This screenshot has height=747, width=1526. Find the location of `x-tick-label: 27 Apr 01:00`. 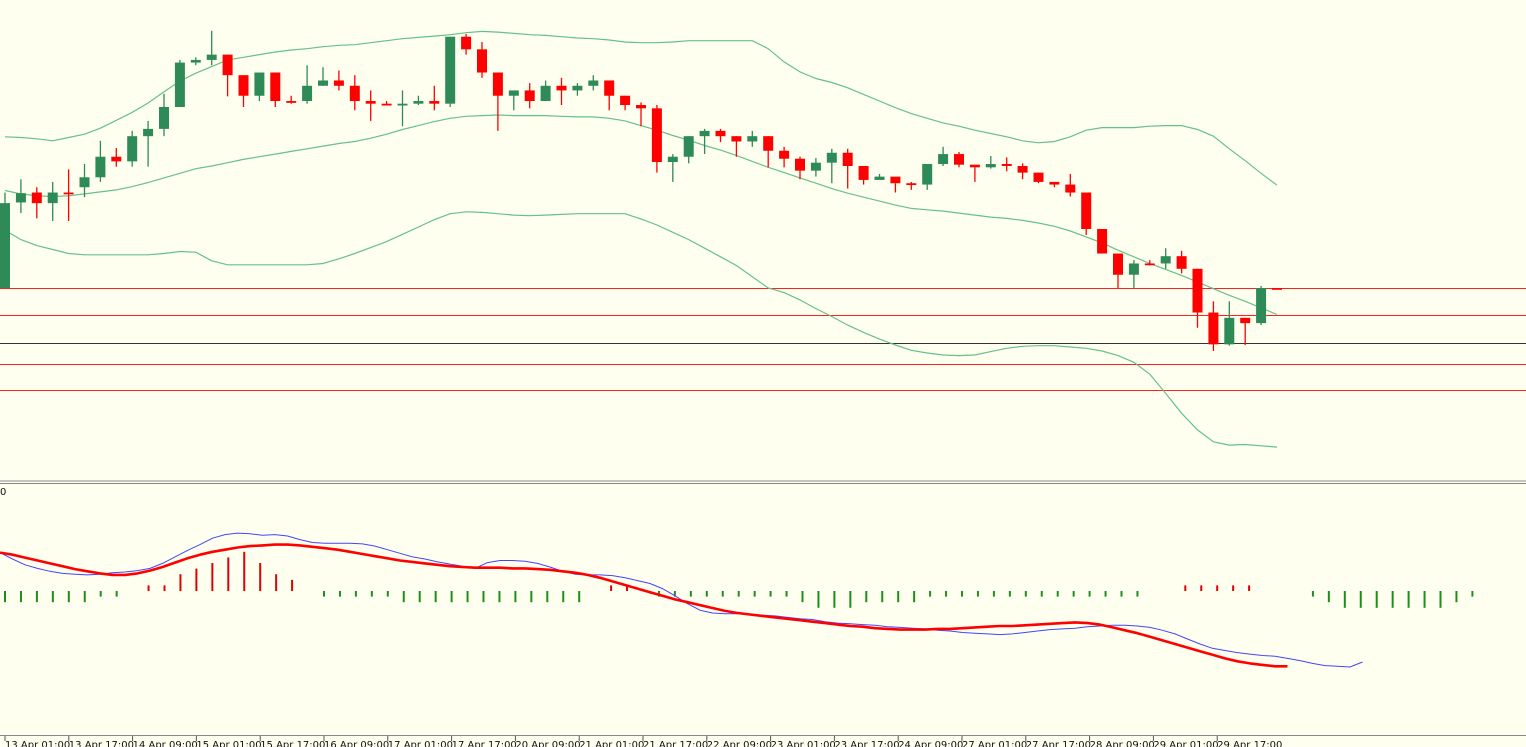

x-tick-label: 27 Apr 01:00 is located at coordinates (994, 743).